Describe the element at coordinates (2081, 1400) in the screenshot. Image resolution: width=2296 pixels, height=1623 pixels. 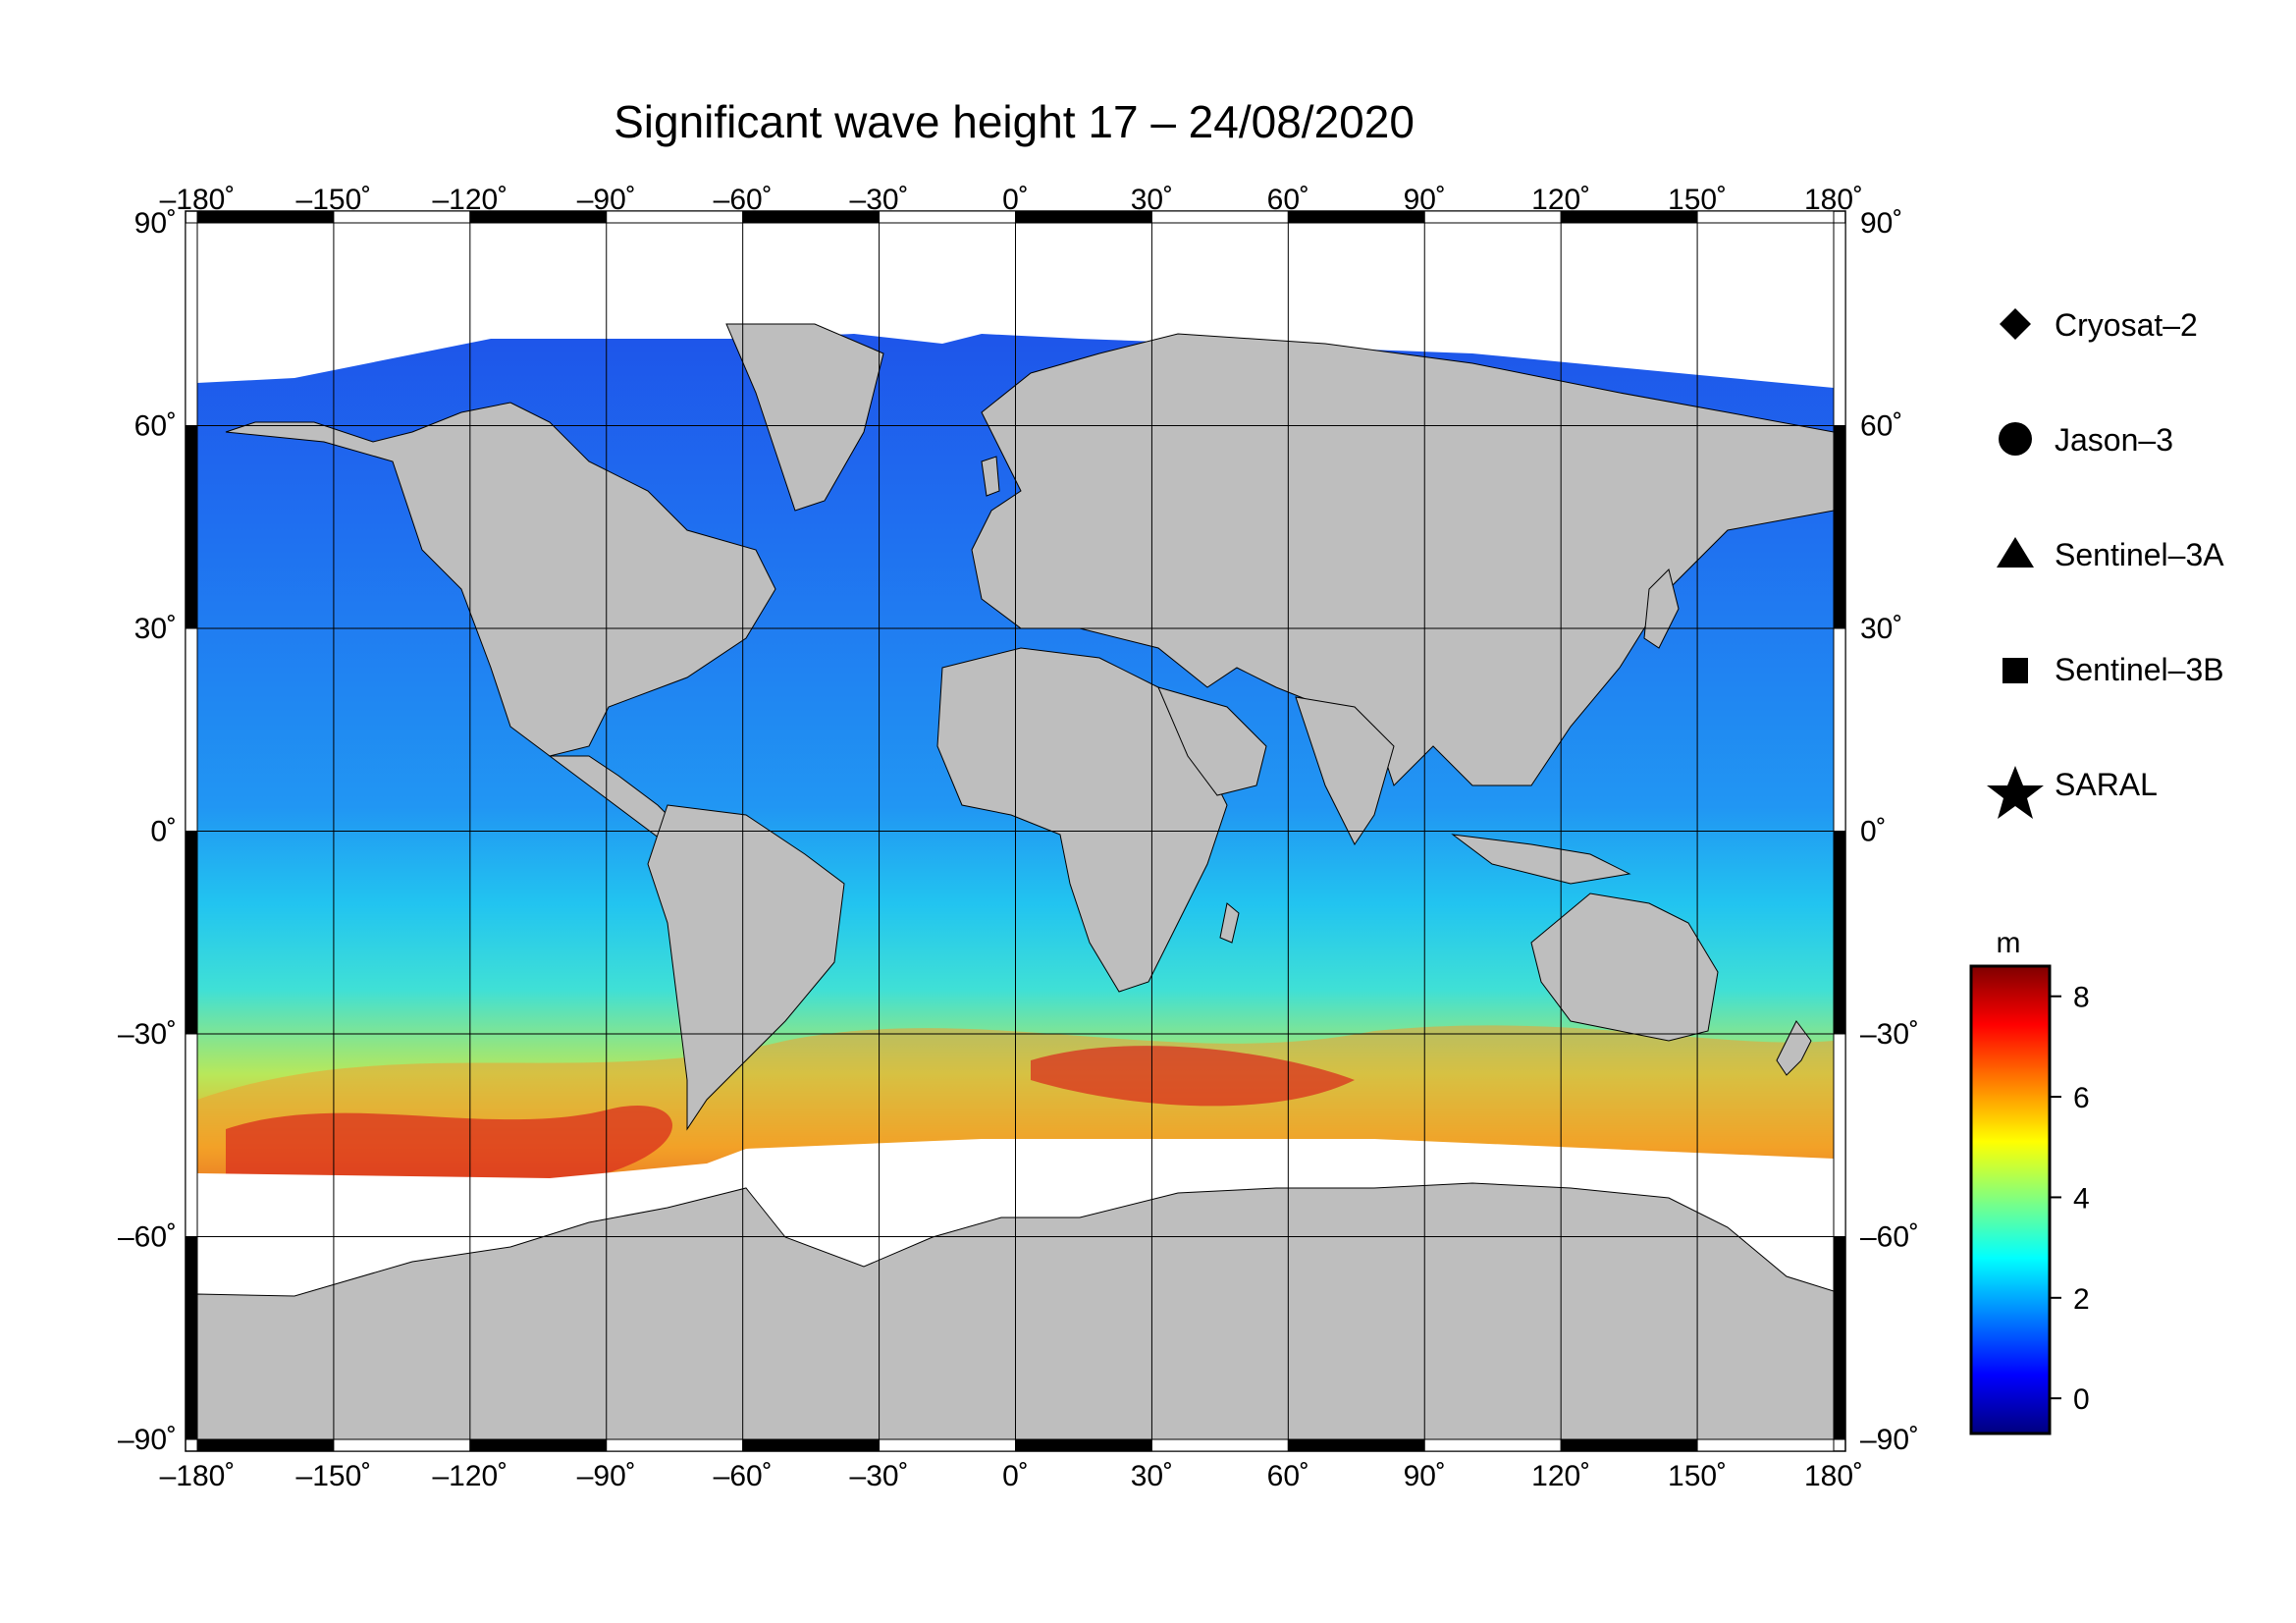
I see `colorbar-tick-label: 0` at that location.